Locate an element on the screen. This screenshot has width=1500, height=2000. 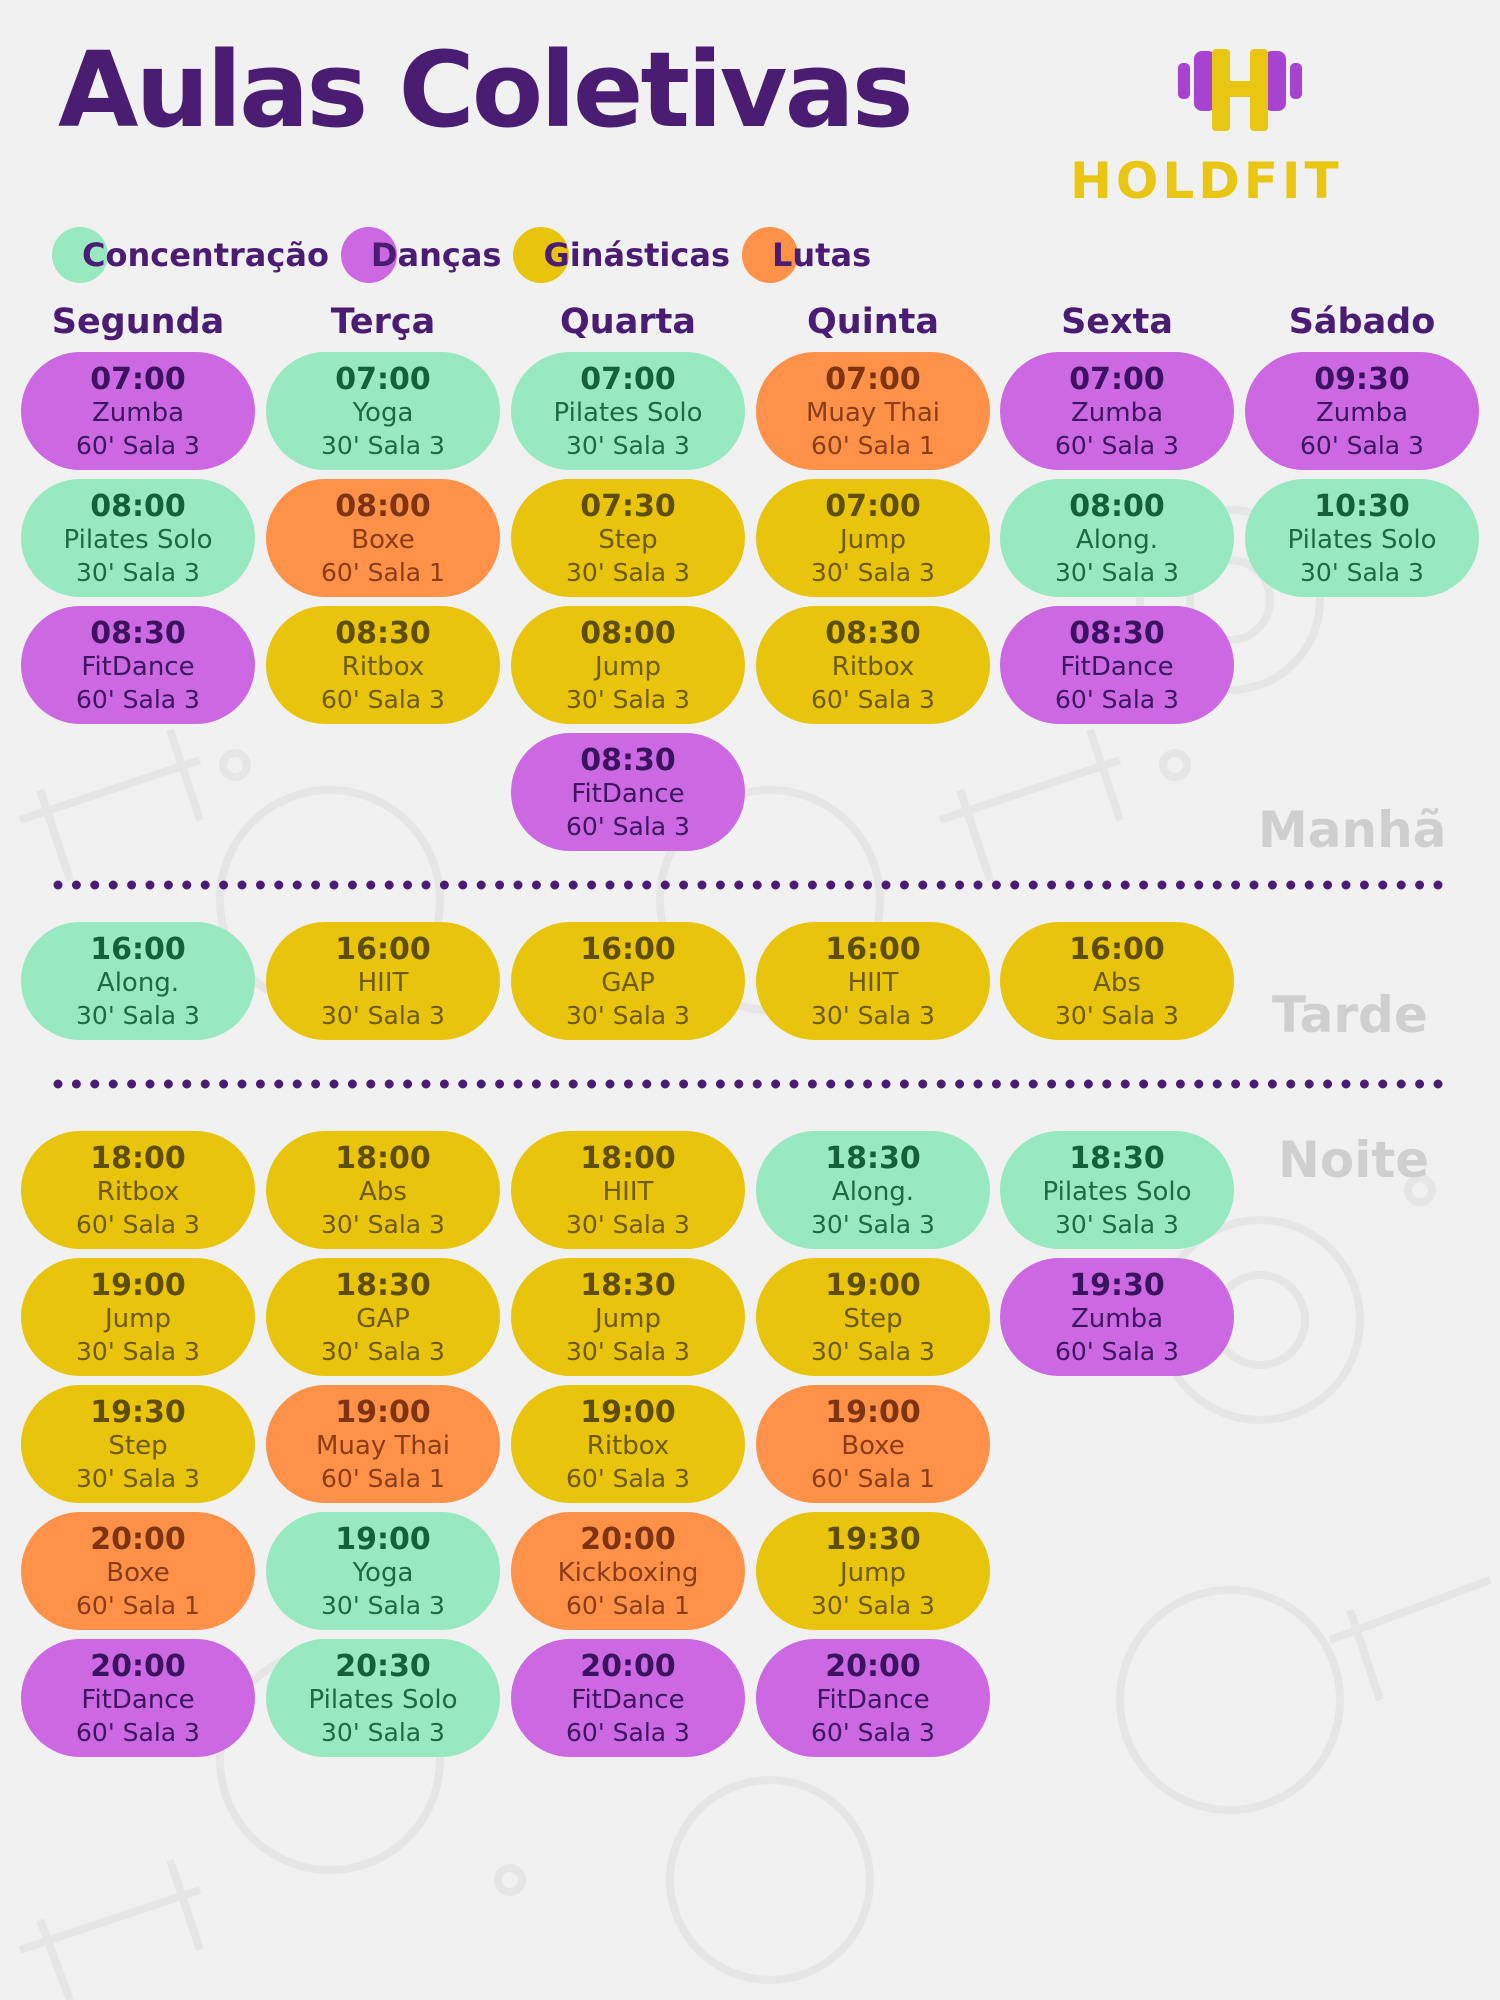
class-name: HIIT is located at coordinates (628, 1192).